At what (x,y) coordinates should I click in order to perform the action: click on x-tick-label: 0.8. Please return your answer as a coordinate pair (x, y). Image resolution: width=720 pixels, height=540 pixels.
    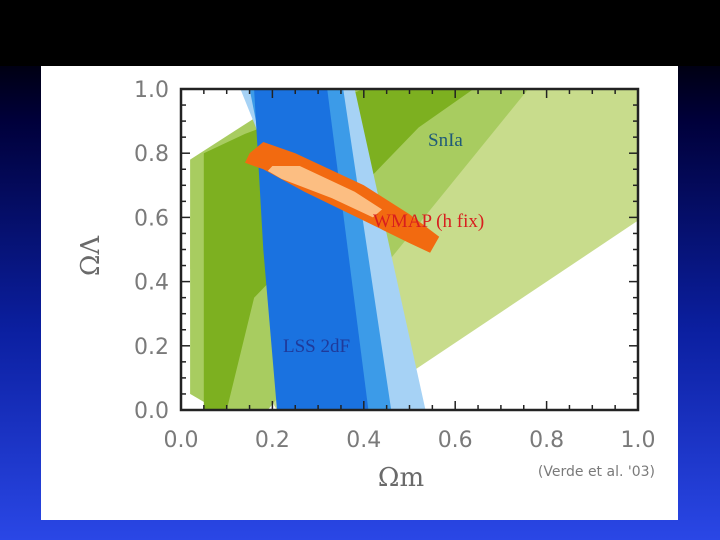
    Looking at the image, I should click on (546, 440).